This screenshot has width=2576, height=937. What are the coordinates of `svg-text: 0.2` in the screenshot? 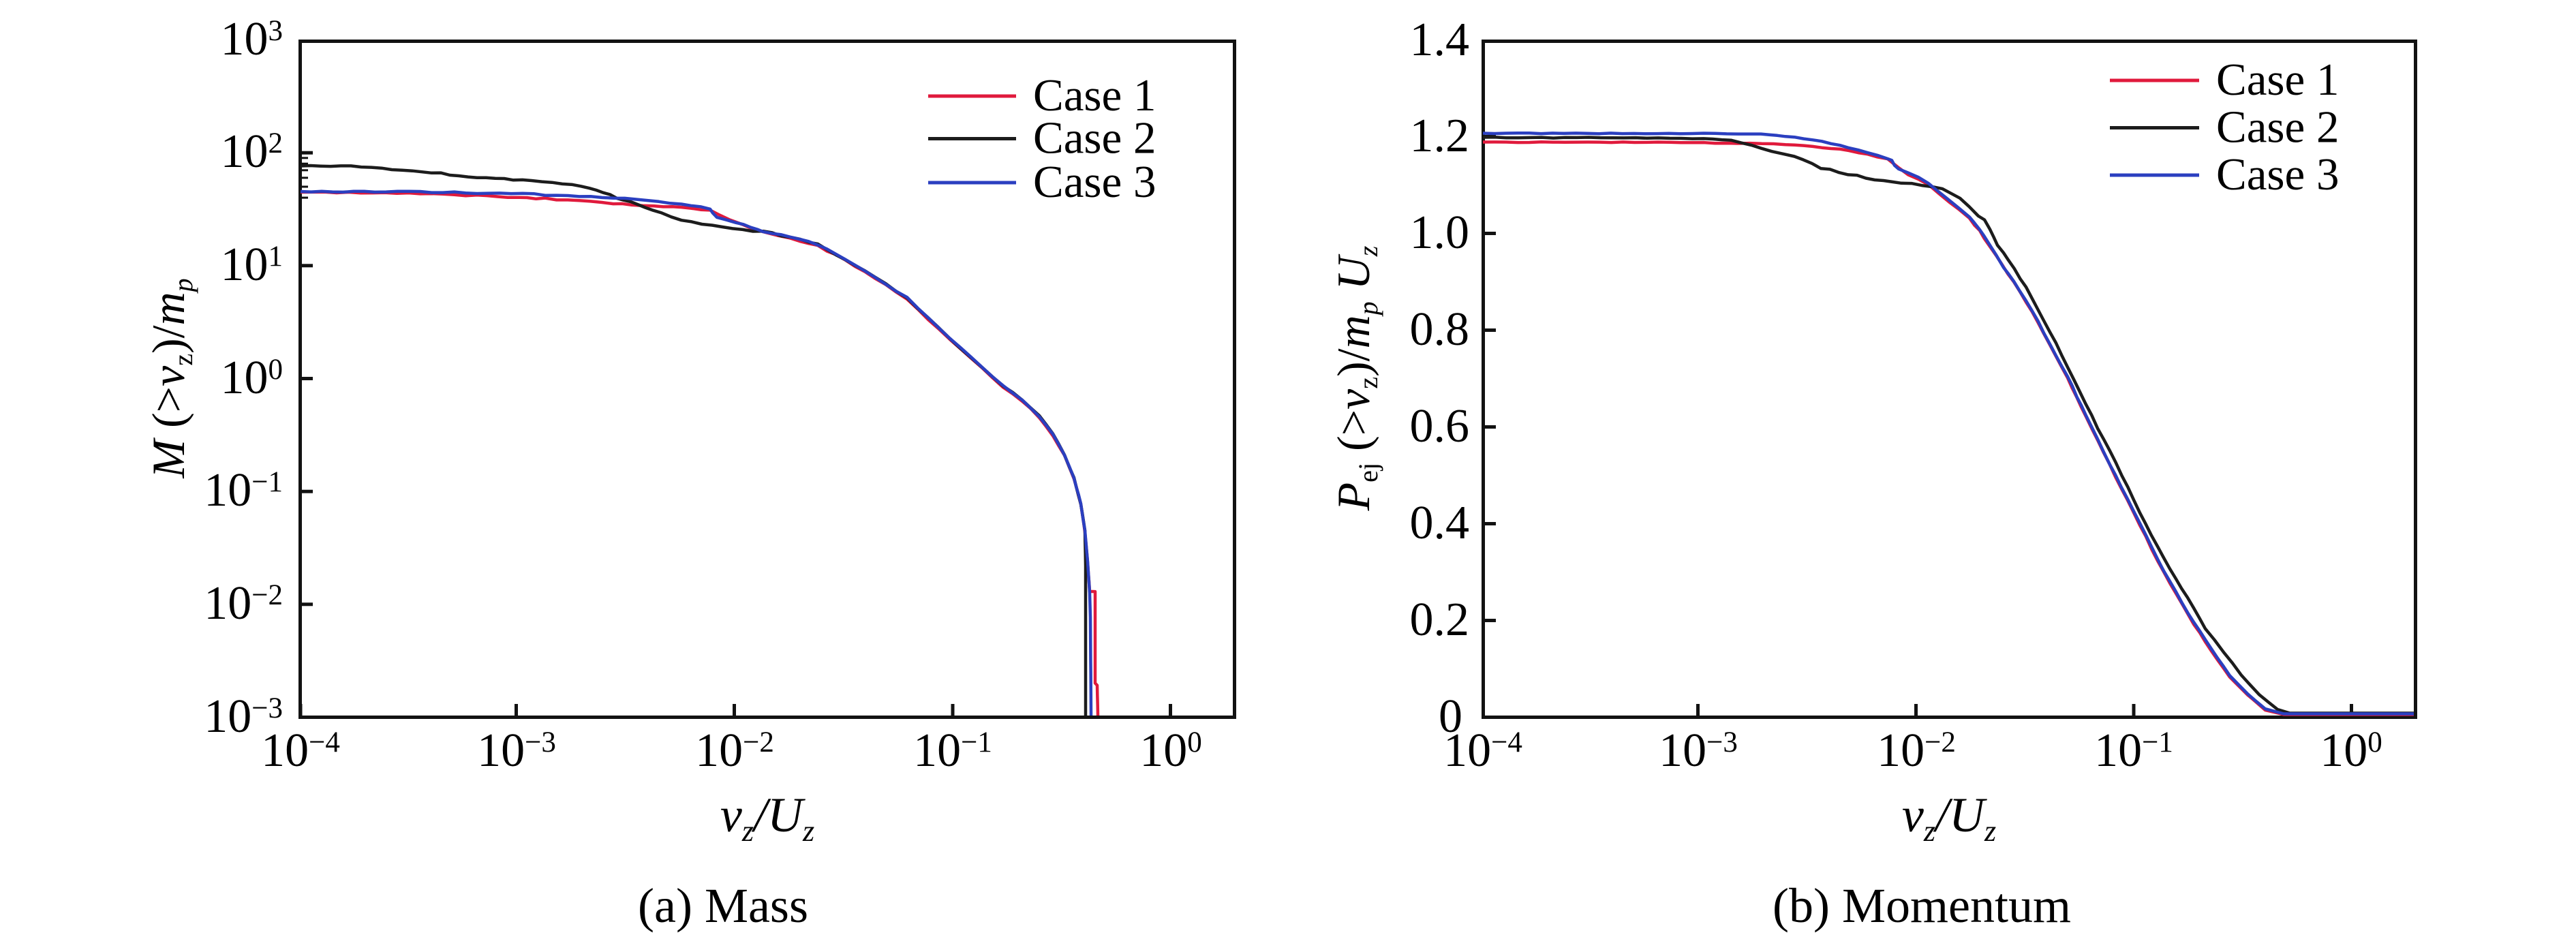 It's located at (1440, 620).